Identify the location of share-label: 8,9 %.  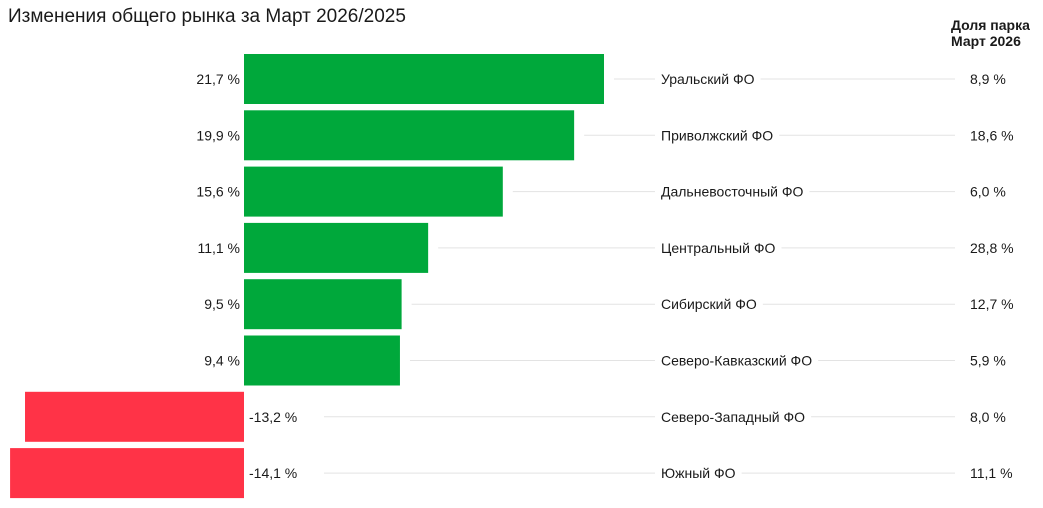
(988, 79).